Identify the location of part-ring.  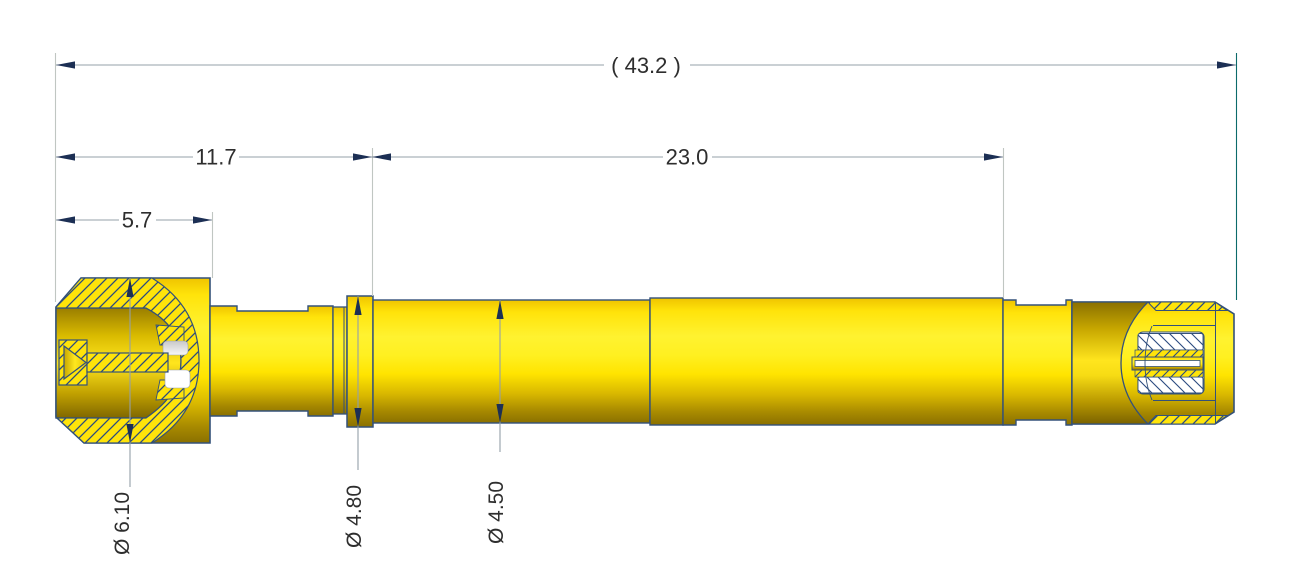
(340, 360).